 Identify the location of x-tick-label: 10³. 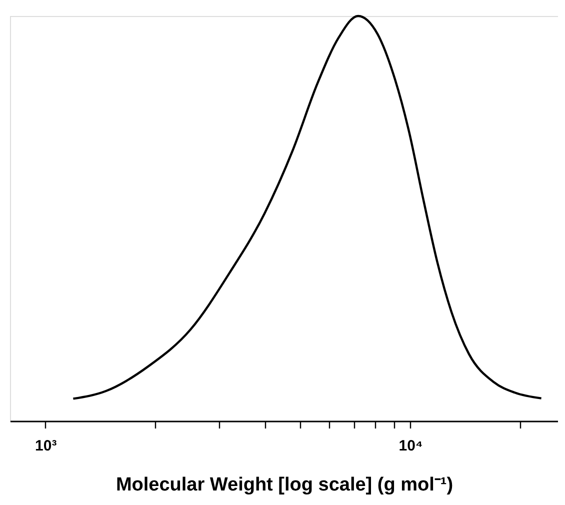
(46, 446).